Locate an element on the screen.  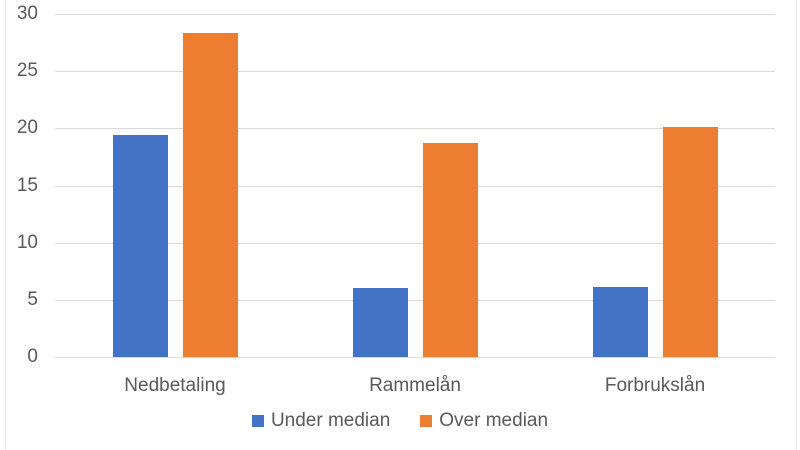
y-tick-label: 10 is located at coordinates (27, 242).